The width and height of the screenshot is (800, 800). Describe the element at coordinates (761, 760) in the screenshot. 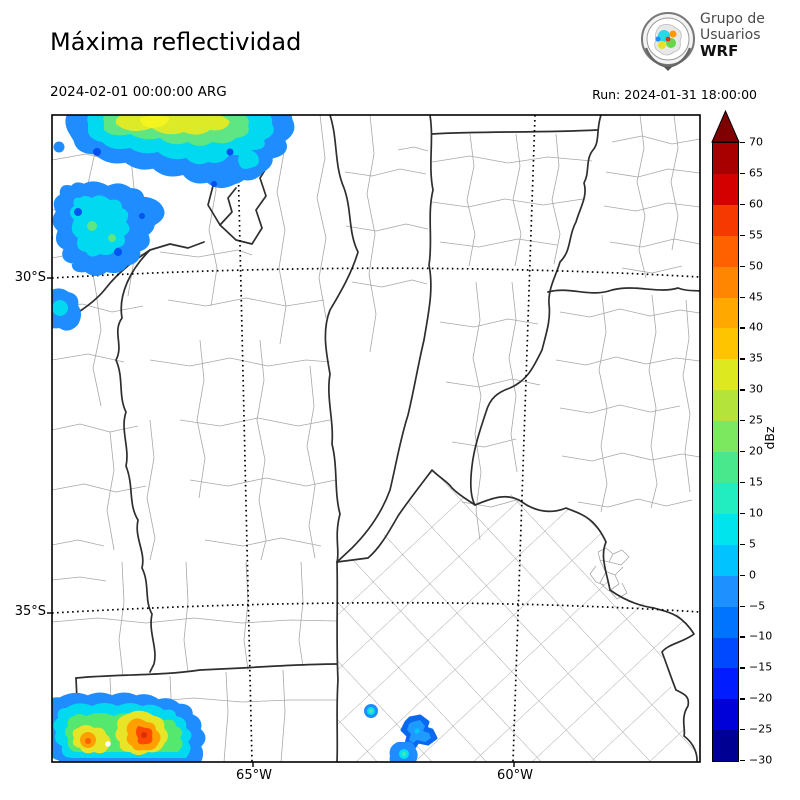

I see `colorbar-tick-label: −30` at that location.